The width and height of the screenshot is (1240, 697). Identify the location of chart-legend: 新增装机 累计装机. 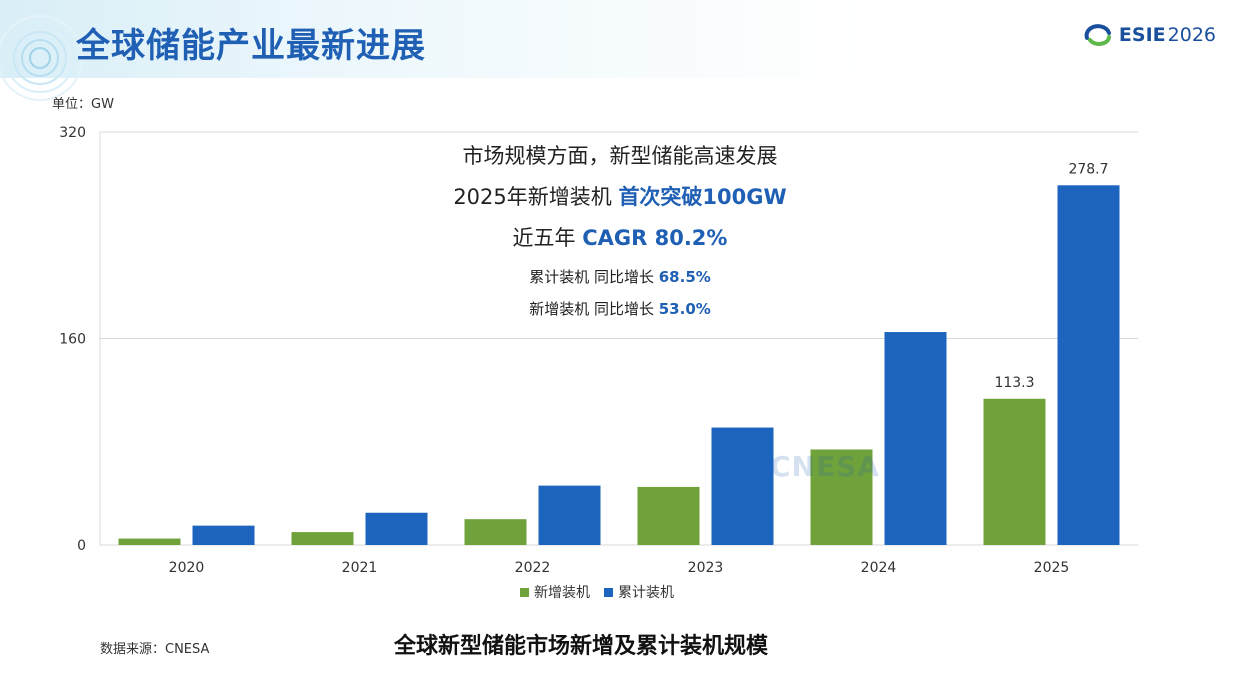
(604, 592).